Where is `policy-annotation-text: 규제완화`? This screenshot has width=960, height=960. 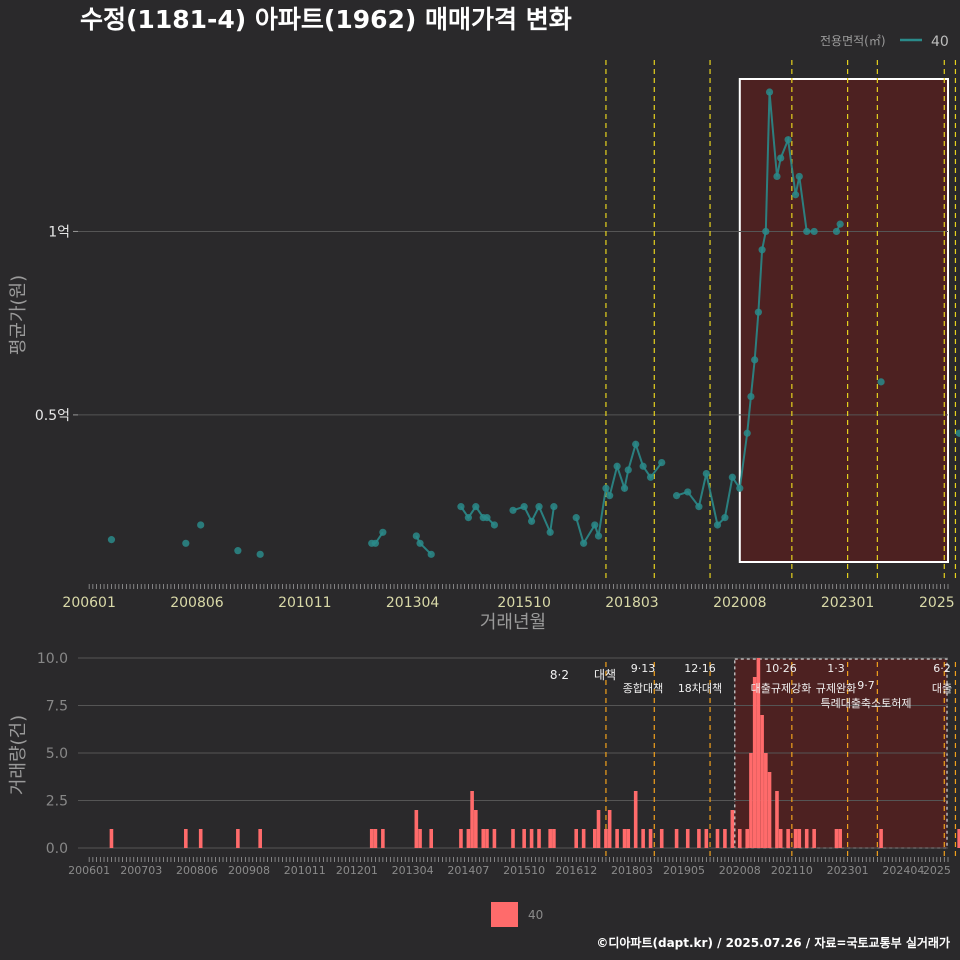 policy-annotation-text: 규제완화 is located at coordinates (836, 688).